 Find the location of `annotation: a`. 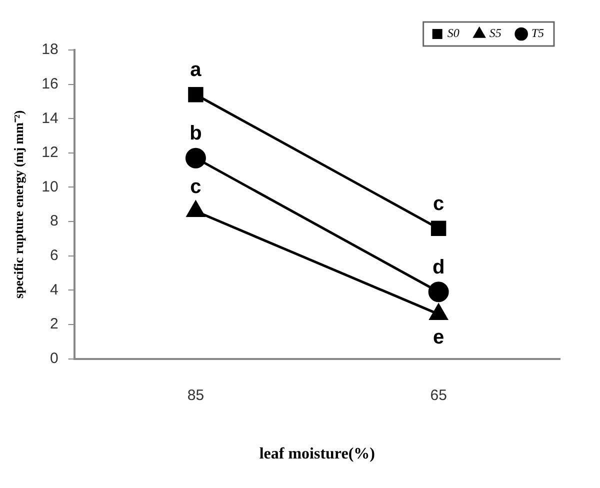

annotation: a is located at coordinates (196, 70).